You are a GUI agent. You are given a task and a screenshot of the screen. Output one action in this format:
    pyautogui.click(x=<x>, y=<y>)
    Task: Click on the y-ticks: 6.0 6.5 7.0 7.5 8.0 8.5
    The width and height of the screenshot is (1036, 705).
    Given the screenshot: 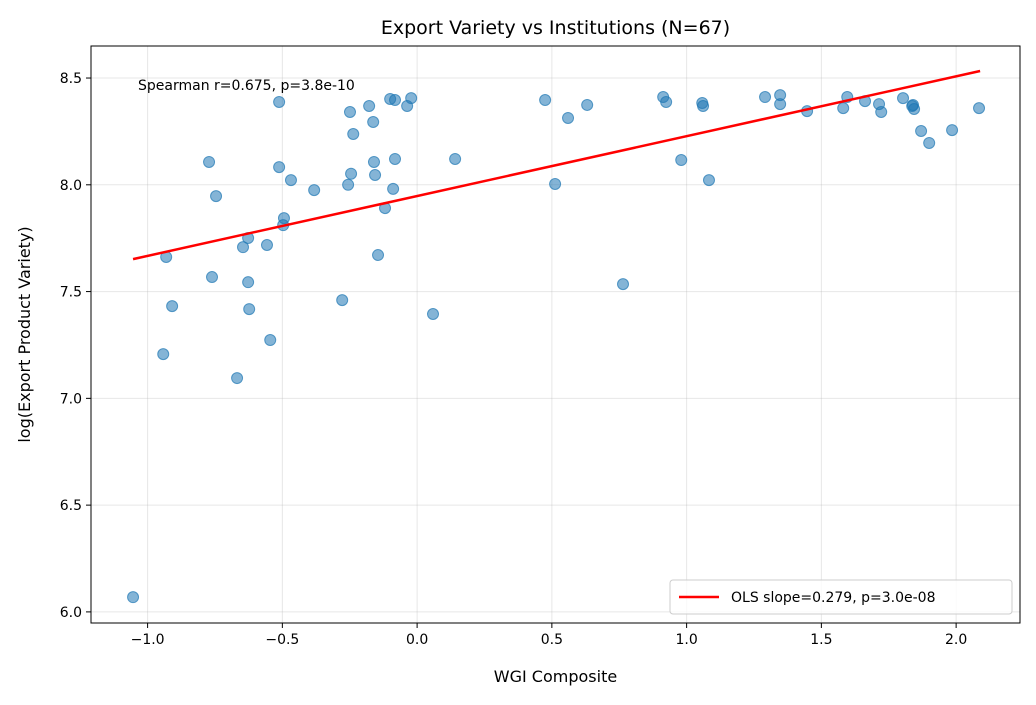 What is the action you would take?
    pyautogui.click(x=75, y=346)
    